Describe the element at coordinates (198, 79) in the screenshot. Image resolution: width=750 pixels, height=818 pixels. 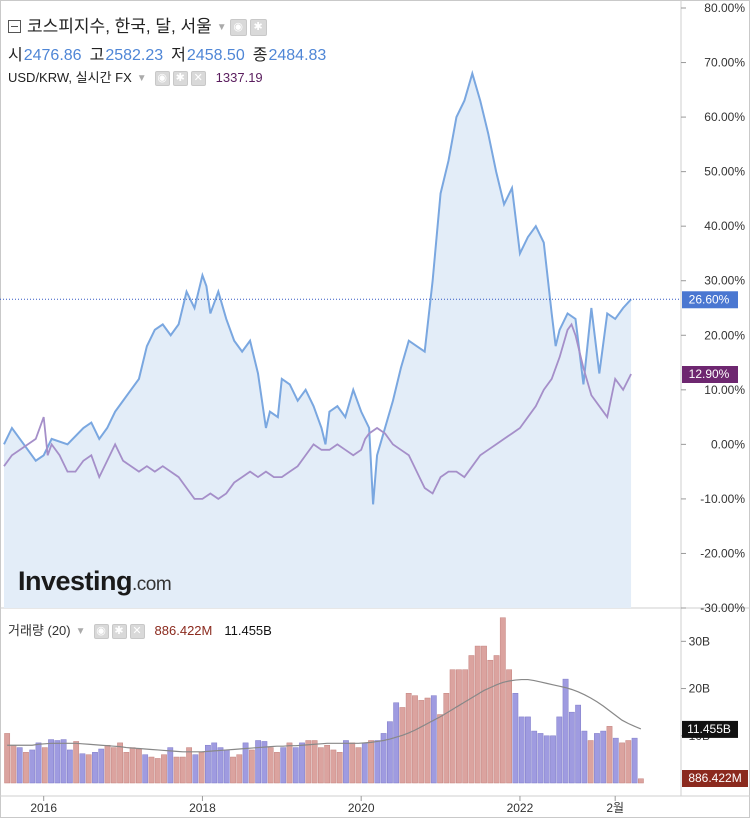
I see `compare-close-icon: ✕` at that location.